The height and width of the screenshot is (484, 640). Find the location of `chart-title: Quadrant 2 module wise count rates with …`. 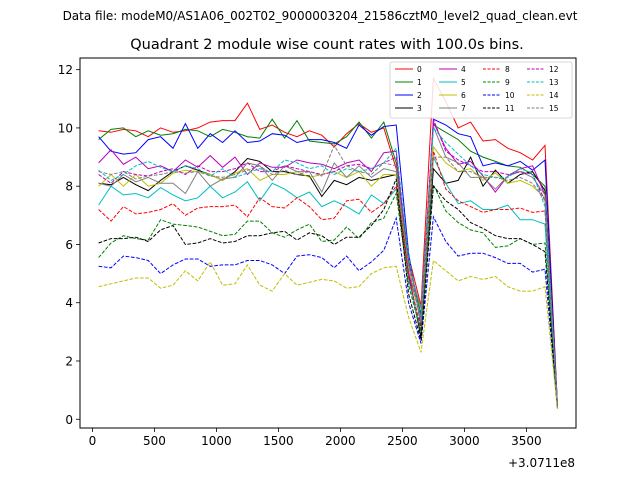

chart-title: Quadrant 2 module wise count rates with … is located at coordinates (327, 45).